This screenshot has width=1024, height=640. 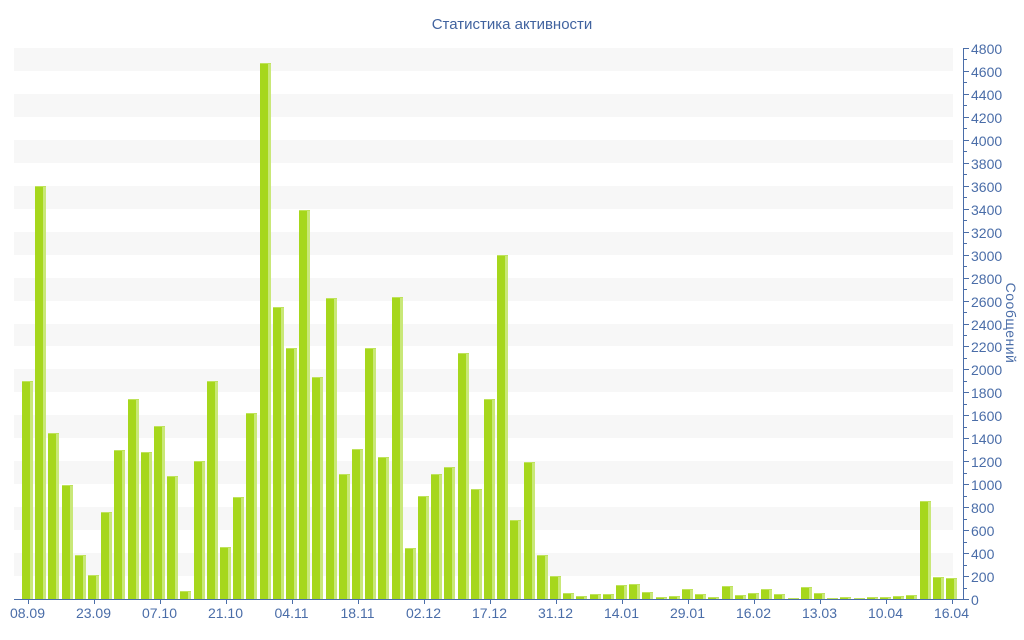 What do you see at coordinates (1011, 323) in the screenshot?
I see `y-axis-title: Сообщений` at bounding box center [1011, 323].